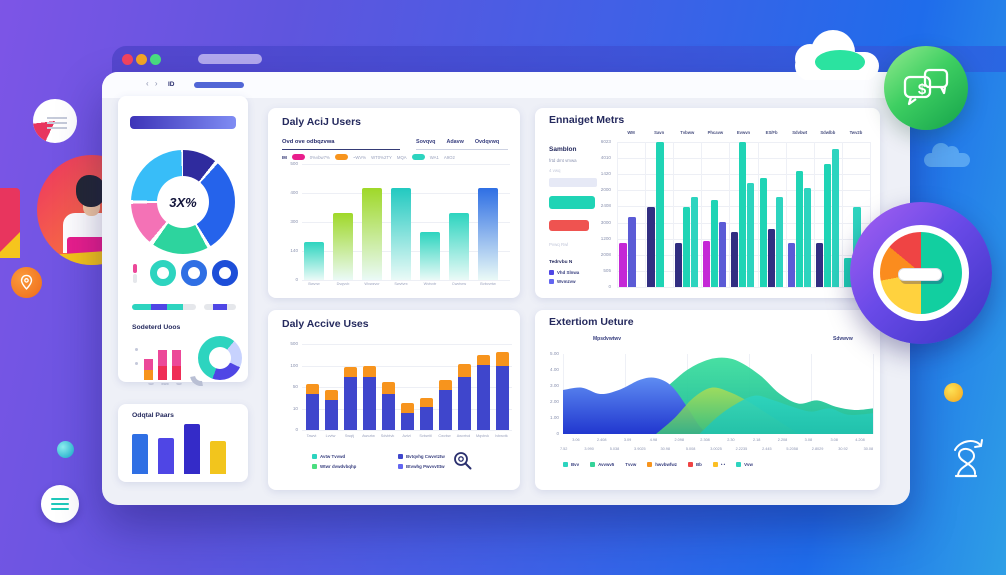 This screenshot has height=575, width=1006. I want to click on apply-button, so click(572, 202).